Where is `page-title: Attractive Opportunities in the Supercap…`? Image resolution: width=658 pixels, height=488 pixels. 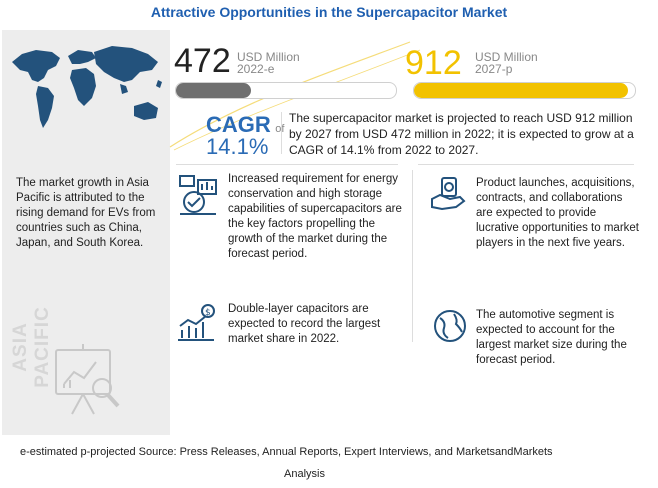
page-title: Attractive Opportunities in the Supercap… is located at coordinates (329, 12).